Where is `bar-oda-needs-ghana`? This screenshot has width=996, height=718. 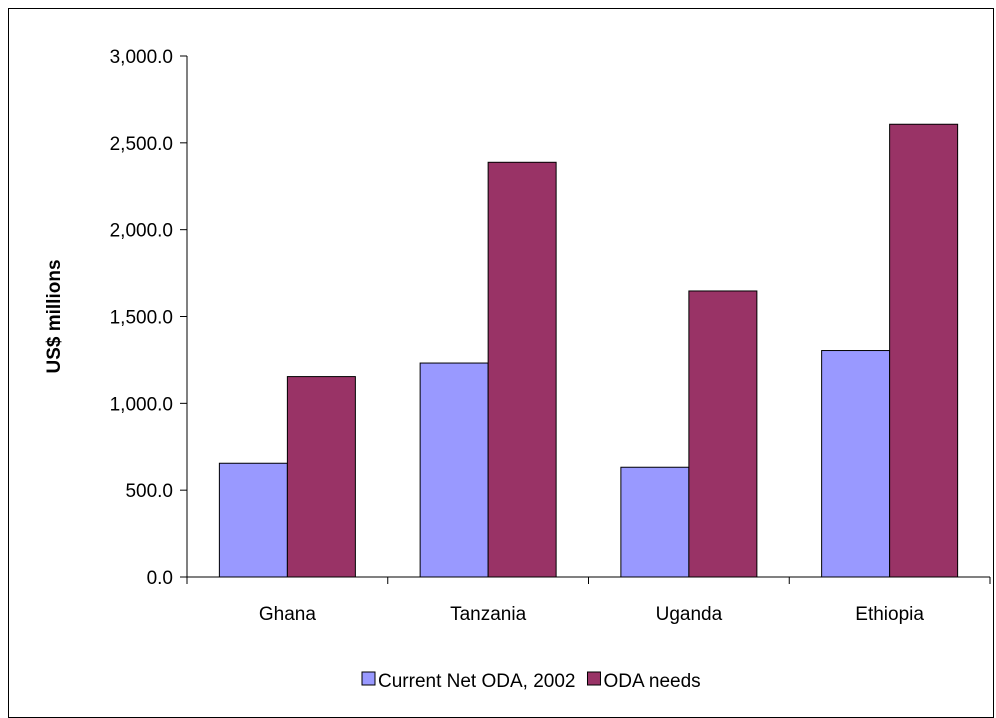
bar-oda-needs-ghana is located at coordinates (321, 477).